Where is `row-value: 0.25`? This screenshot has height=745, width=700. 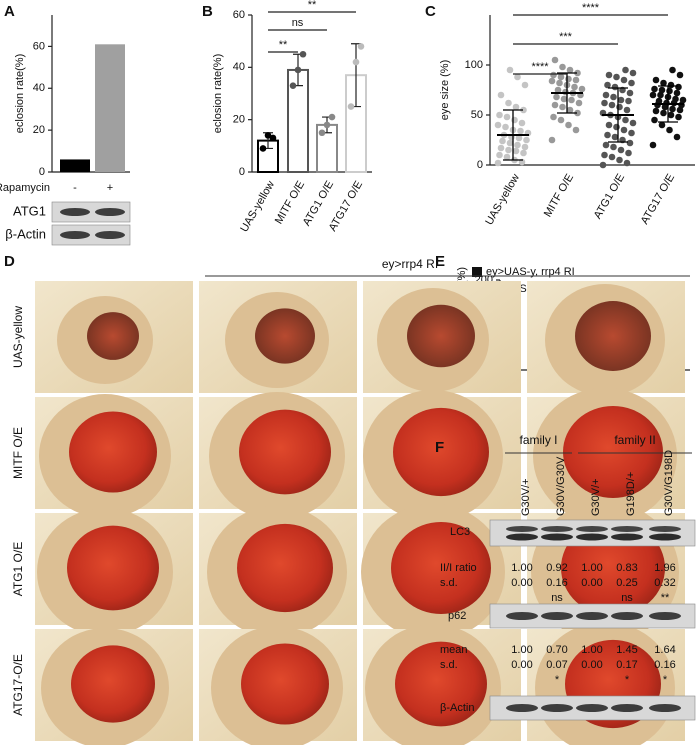
row-value: 0.25 is located at coordinates (626, 583).